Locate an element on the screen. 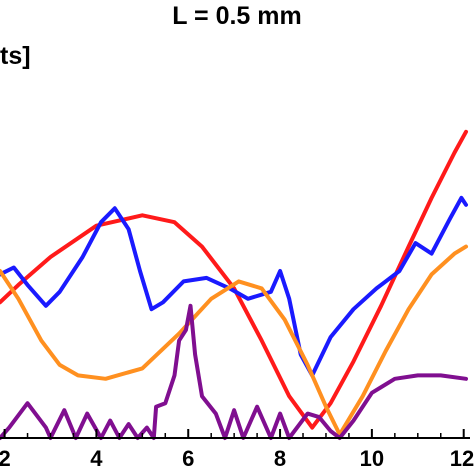 This screenshot has height=474, width=474. chart-title: L = 0.5 mm is located at coordinates (237, 16).